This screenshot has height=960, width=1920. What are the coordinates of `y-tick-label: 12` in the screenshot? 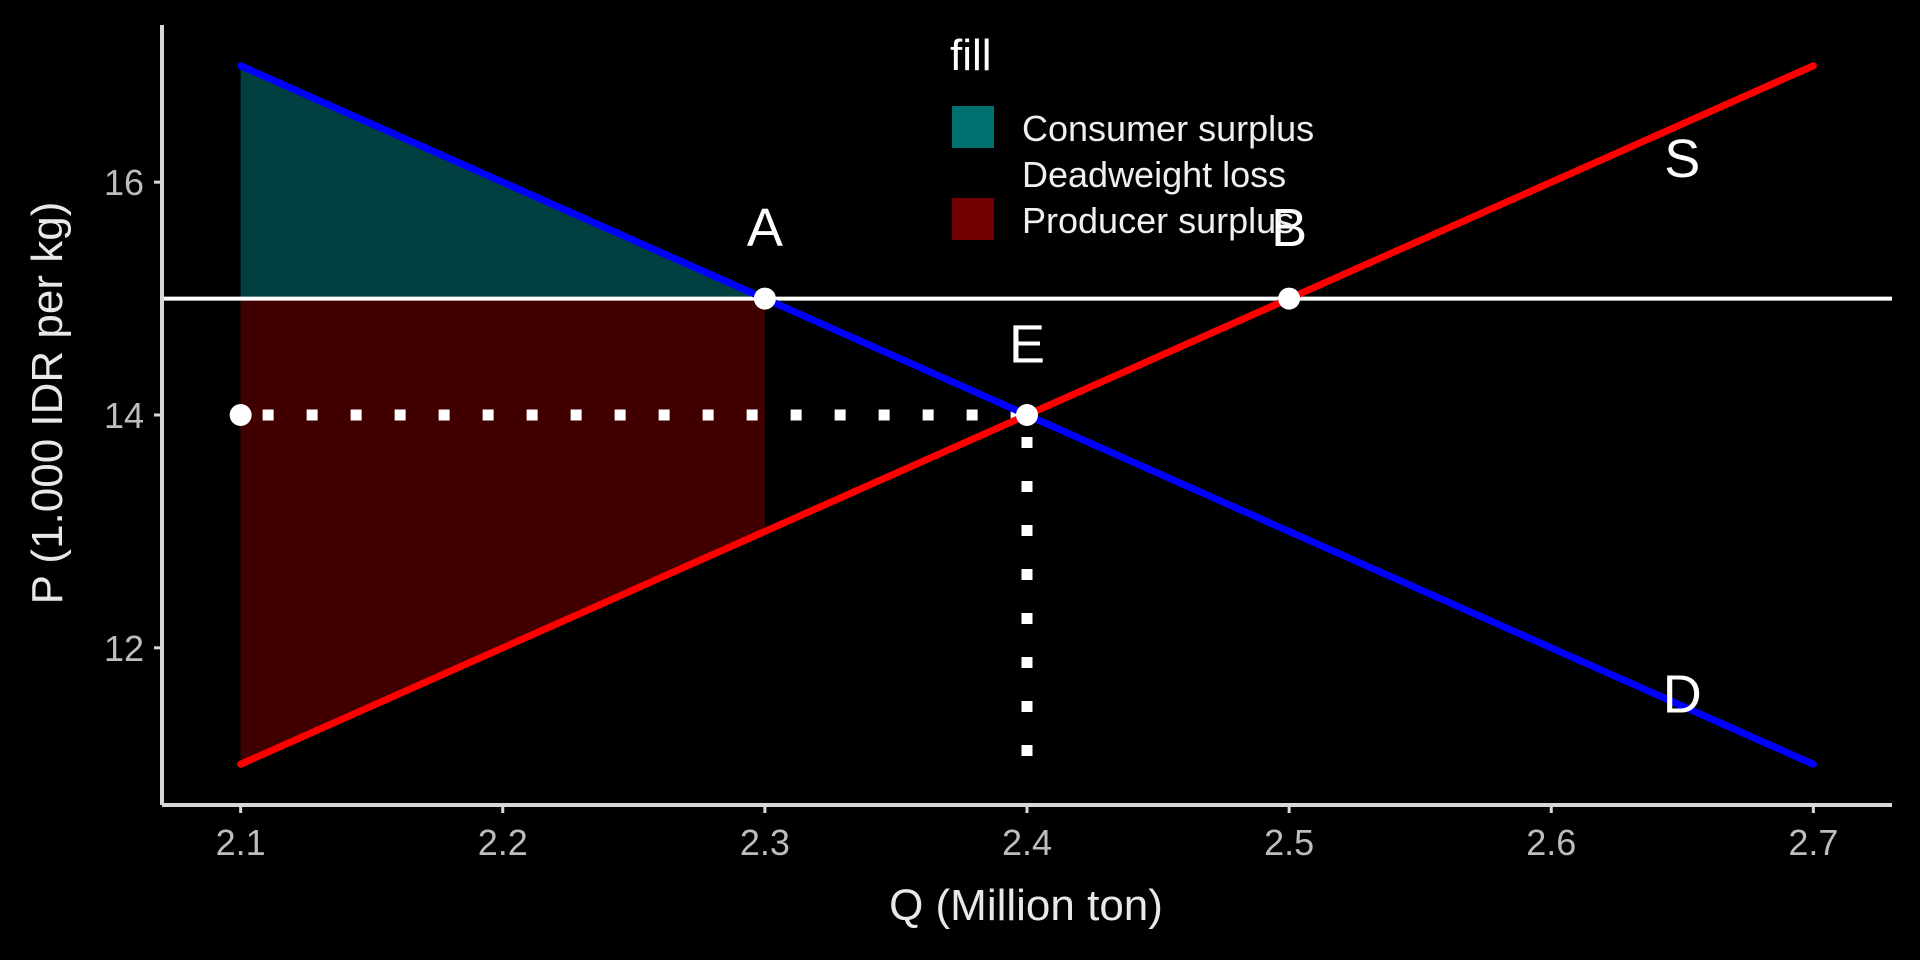 It's located at (124, 648).